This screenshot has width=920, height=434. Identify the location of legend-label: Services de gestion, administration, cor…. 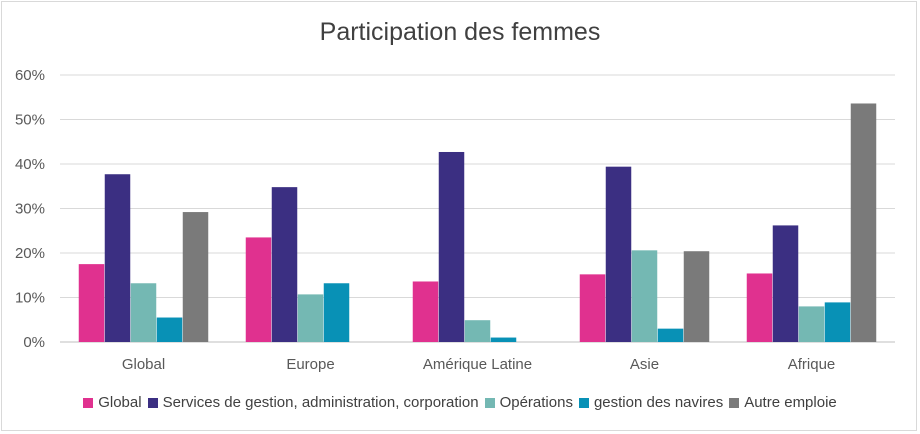
(320, 402).